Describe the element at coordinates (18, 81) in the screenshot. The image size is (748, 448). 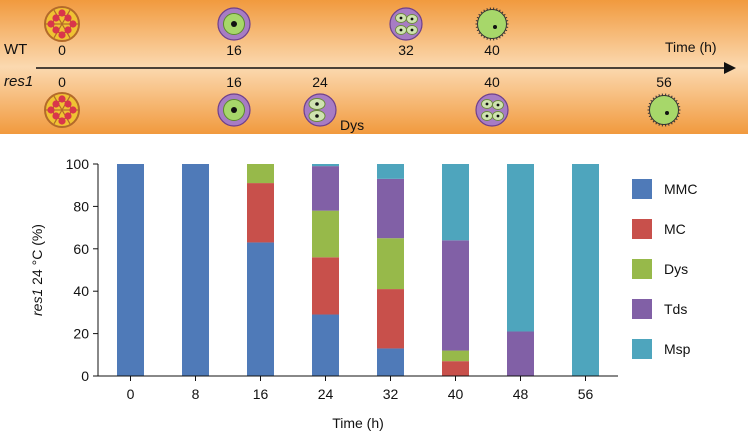
I see `res1-label: res1` at that location.